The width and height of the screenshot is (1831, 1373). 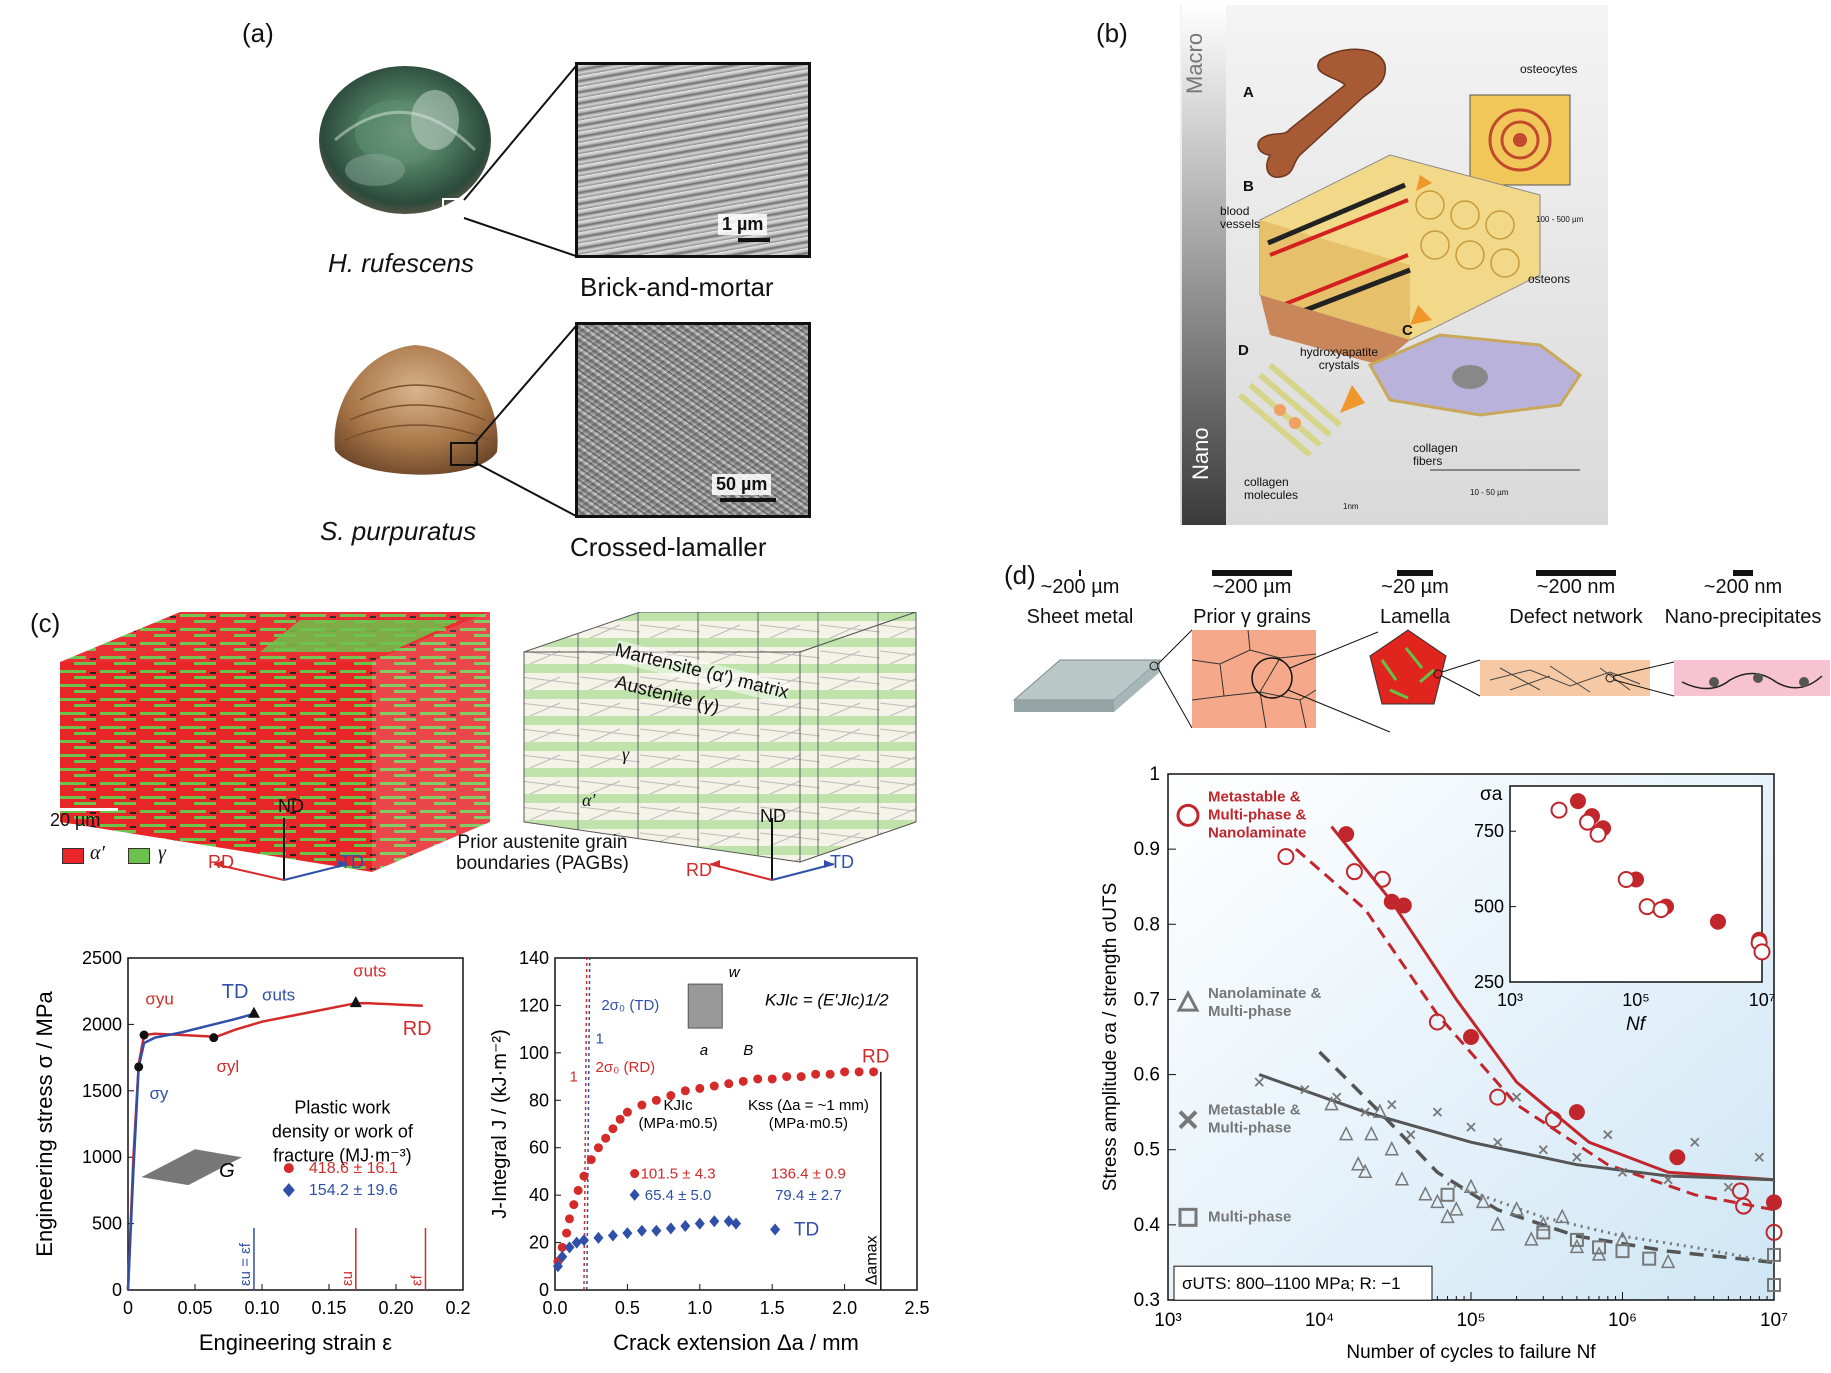 I want to click on x-tick-label: 1.0, so click(x=699, y=1308).